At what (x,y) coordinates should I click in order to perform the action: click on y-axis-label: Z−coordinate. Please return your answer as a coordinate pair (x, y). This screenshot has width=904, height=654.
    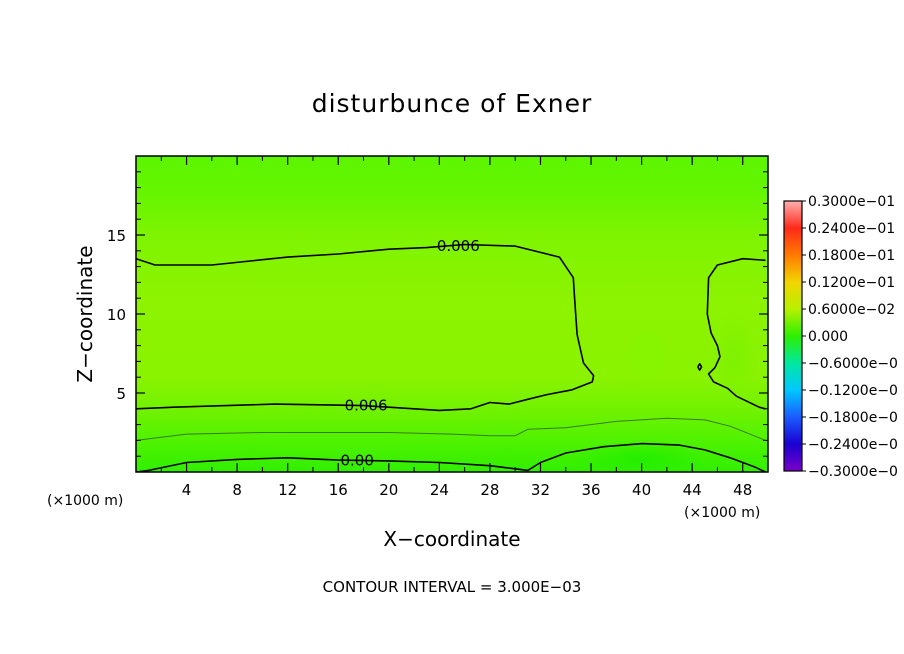
    Looking at the image, I should click on (85, 313).